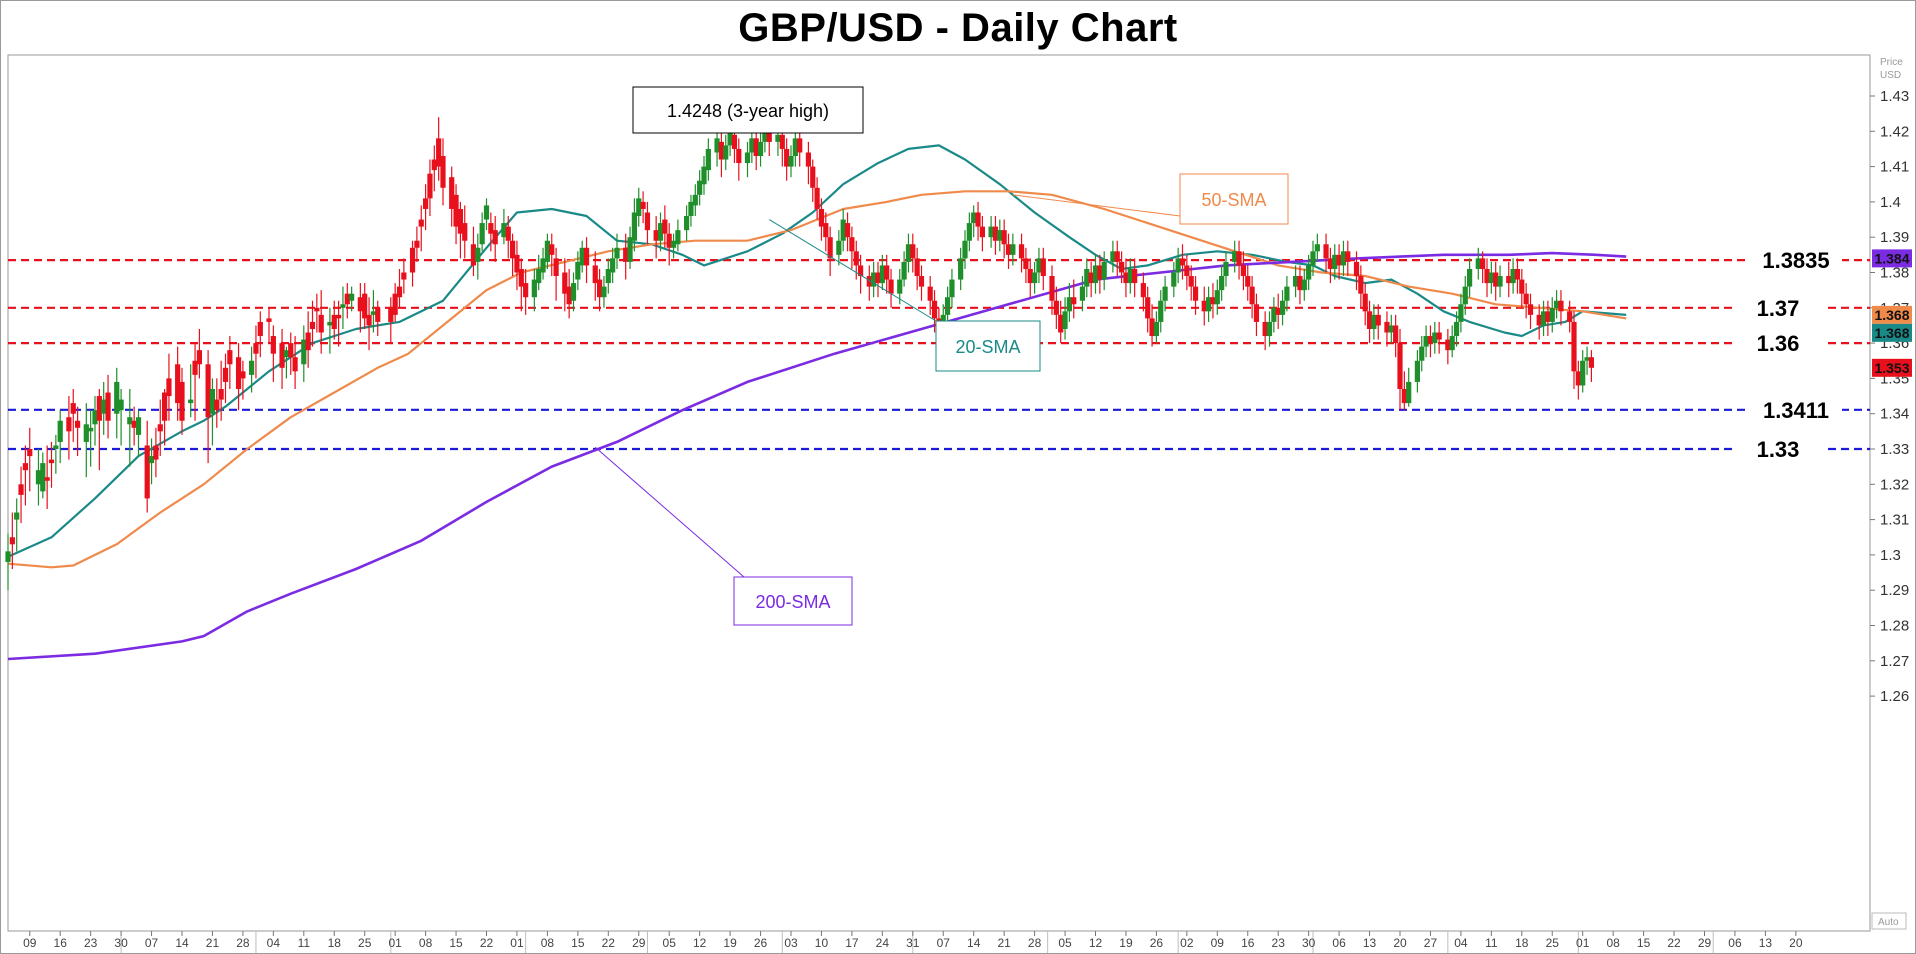  I want to click on x-tick-label: 18, so click(335, 943).